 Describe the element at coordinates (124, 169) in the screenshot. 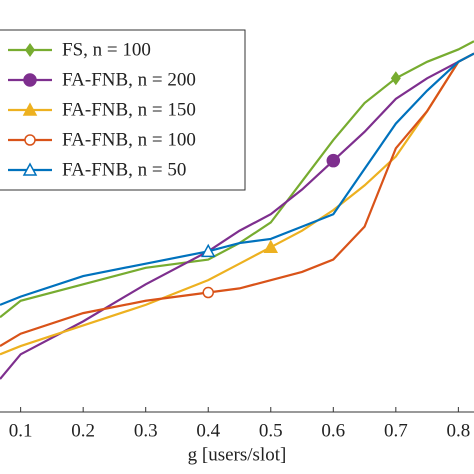

I see `legend-label: FA-FNB, n = 50` at that location.